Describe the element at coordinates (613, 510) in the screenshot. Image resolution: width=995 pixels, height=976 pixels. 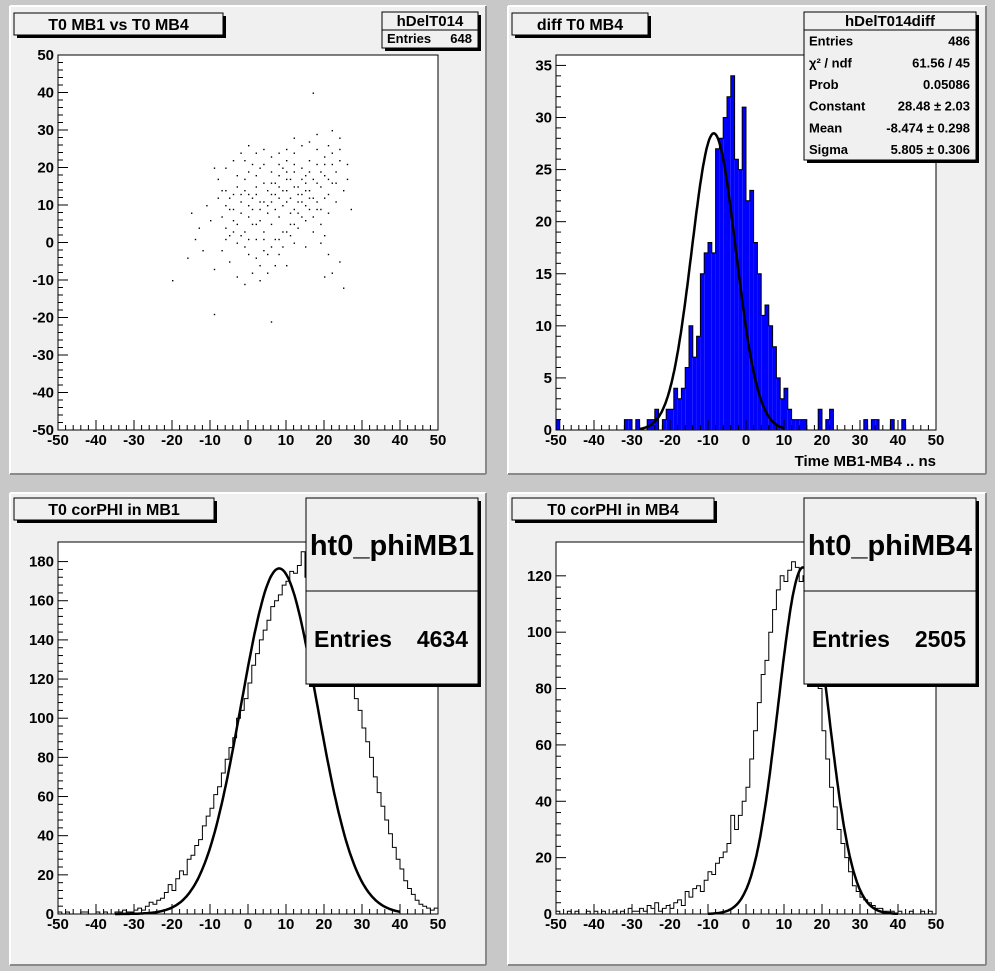
I see `chart-title: T0 corPHI in MB4` at that location.